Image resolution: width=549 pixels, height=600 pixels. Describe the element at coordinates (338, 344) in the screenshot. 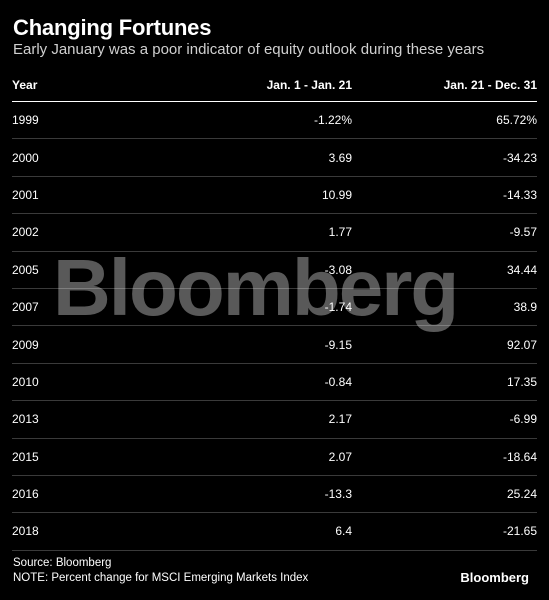

I see `cell-jan1-jan21: -9.15` at that location.